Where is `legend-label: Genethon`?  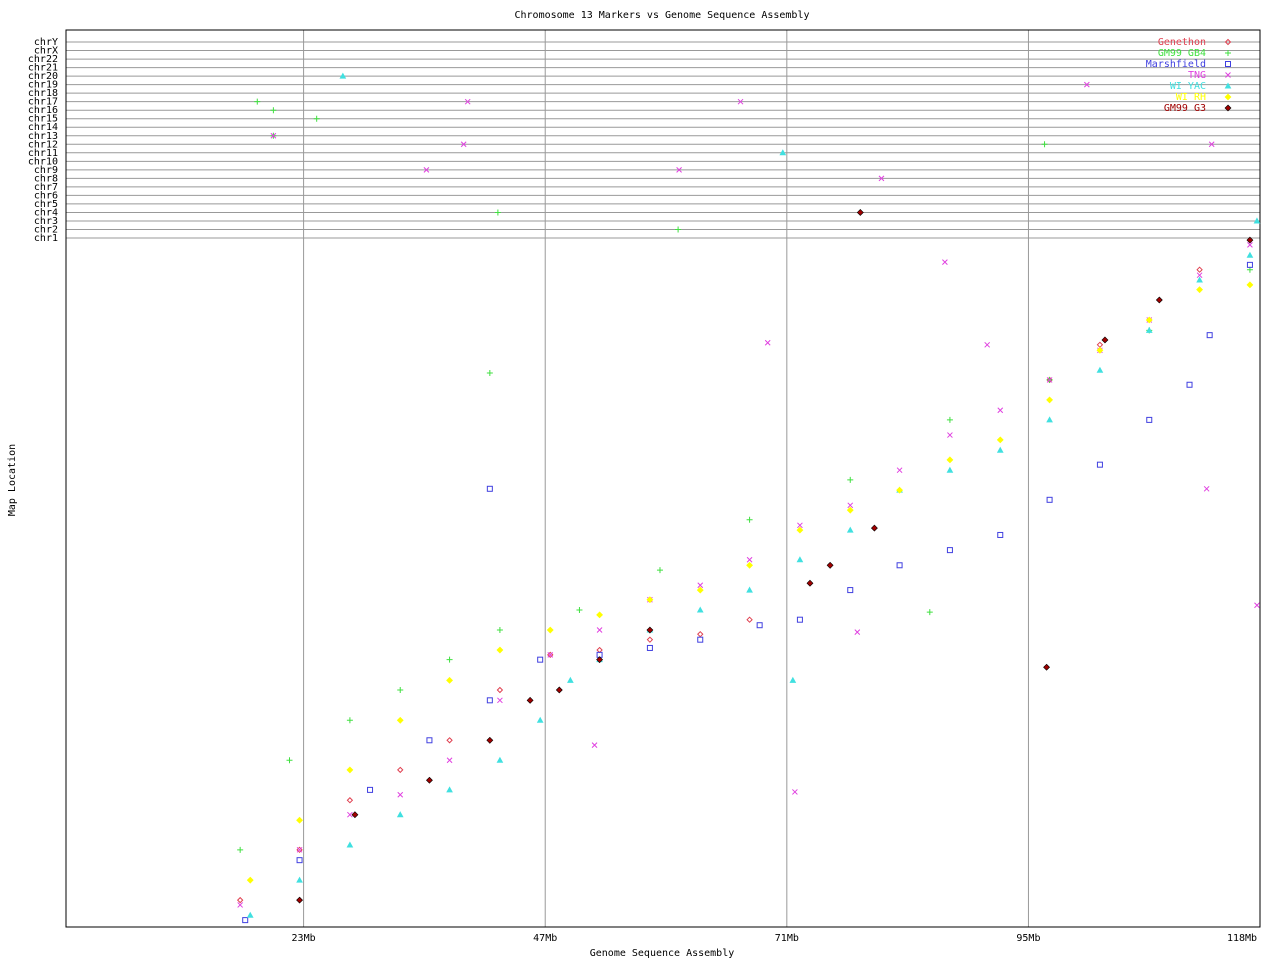
legend-label: Genethon is located at coordinates (1182, 42).